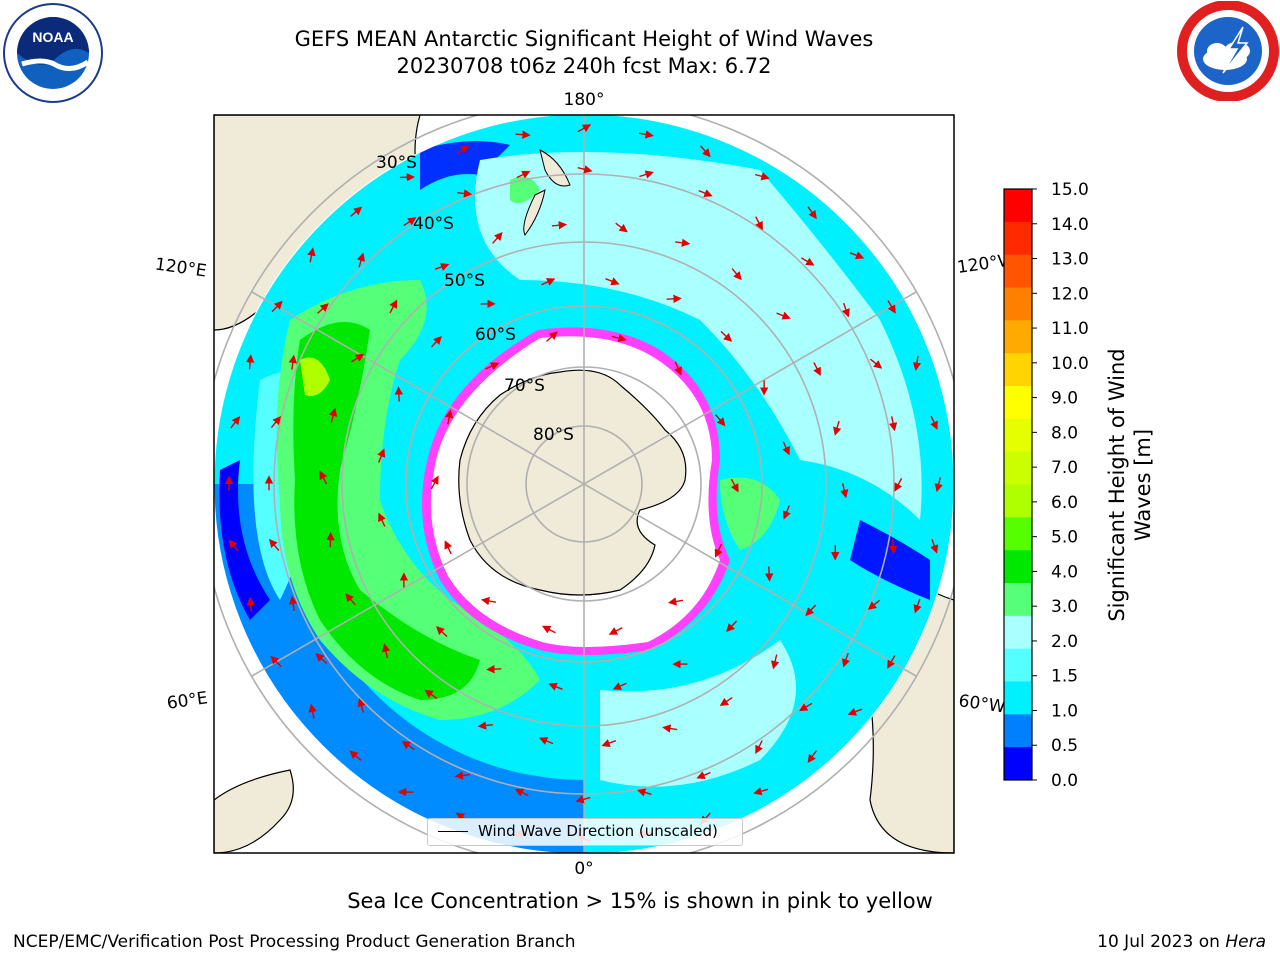 The width and height of the screenshot is (1280, 960). Describe the element at coordinates (981, 704) in the screenshot. I see `lon-label-60w: 60°W` at that location.